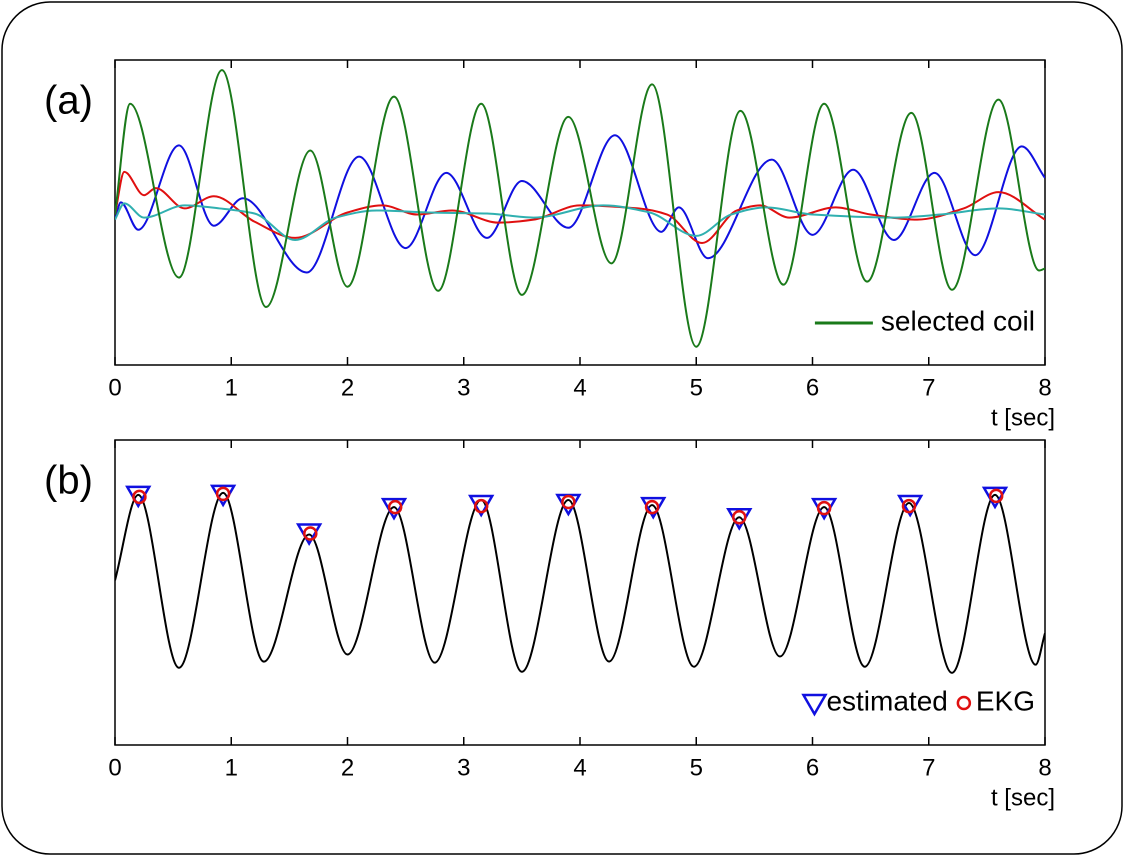 The image size is (1124, 861). What do you see at coordinates (958, 320) in the screenshot?
I see `legend-label: selected coil` at bounding box center [958, 320].